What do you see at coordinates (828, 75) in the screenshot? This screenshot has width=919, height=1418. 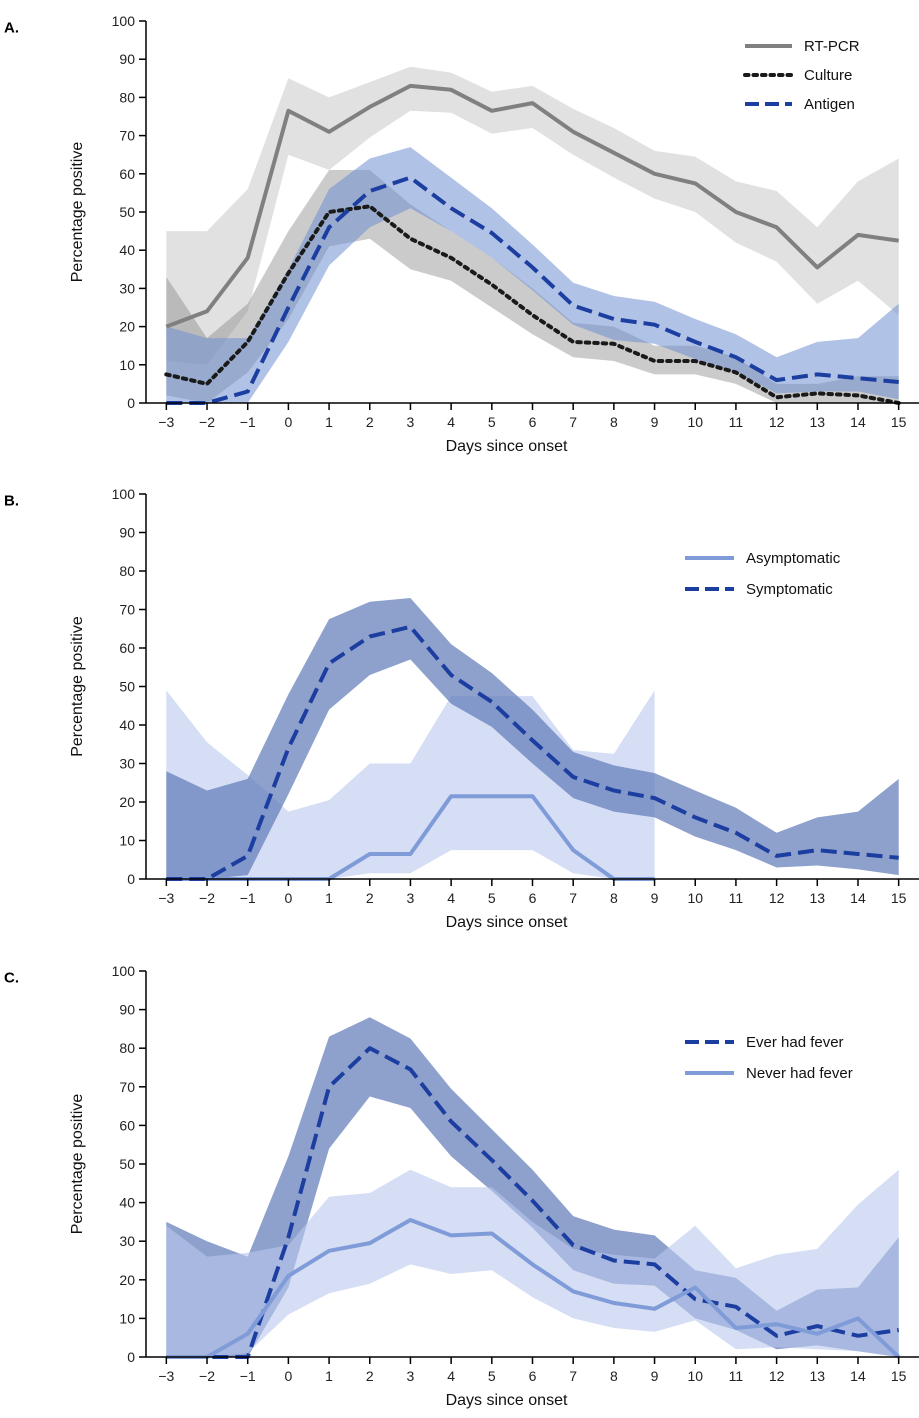 I see `legend-label: Culture` at bounding box center [828, 75].